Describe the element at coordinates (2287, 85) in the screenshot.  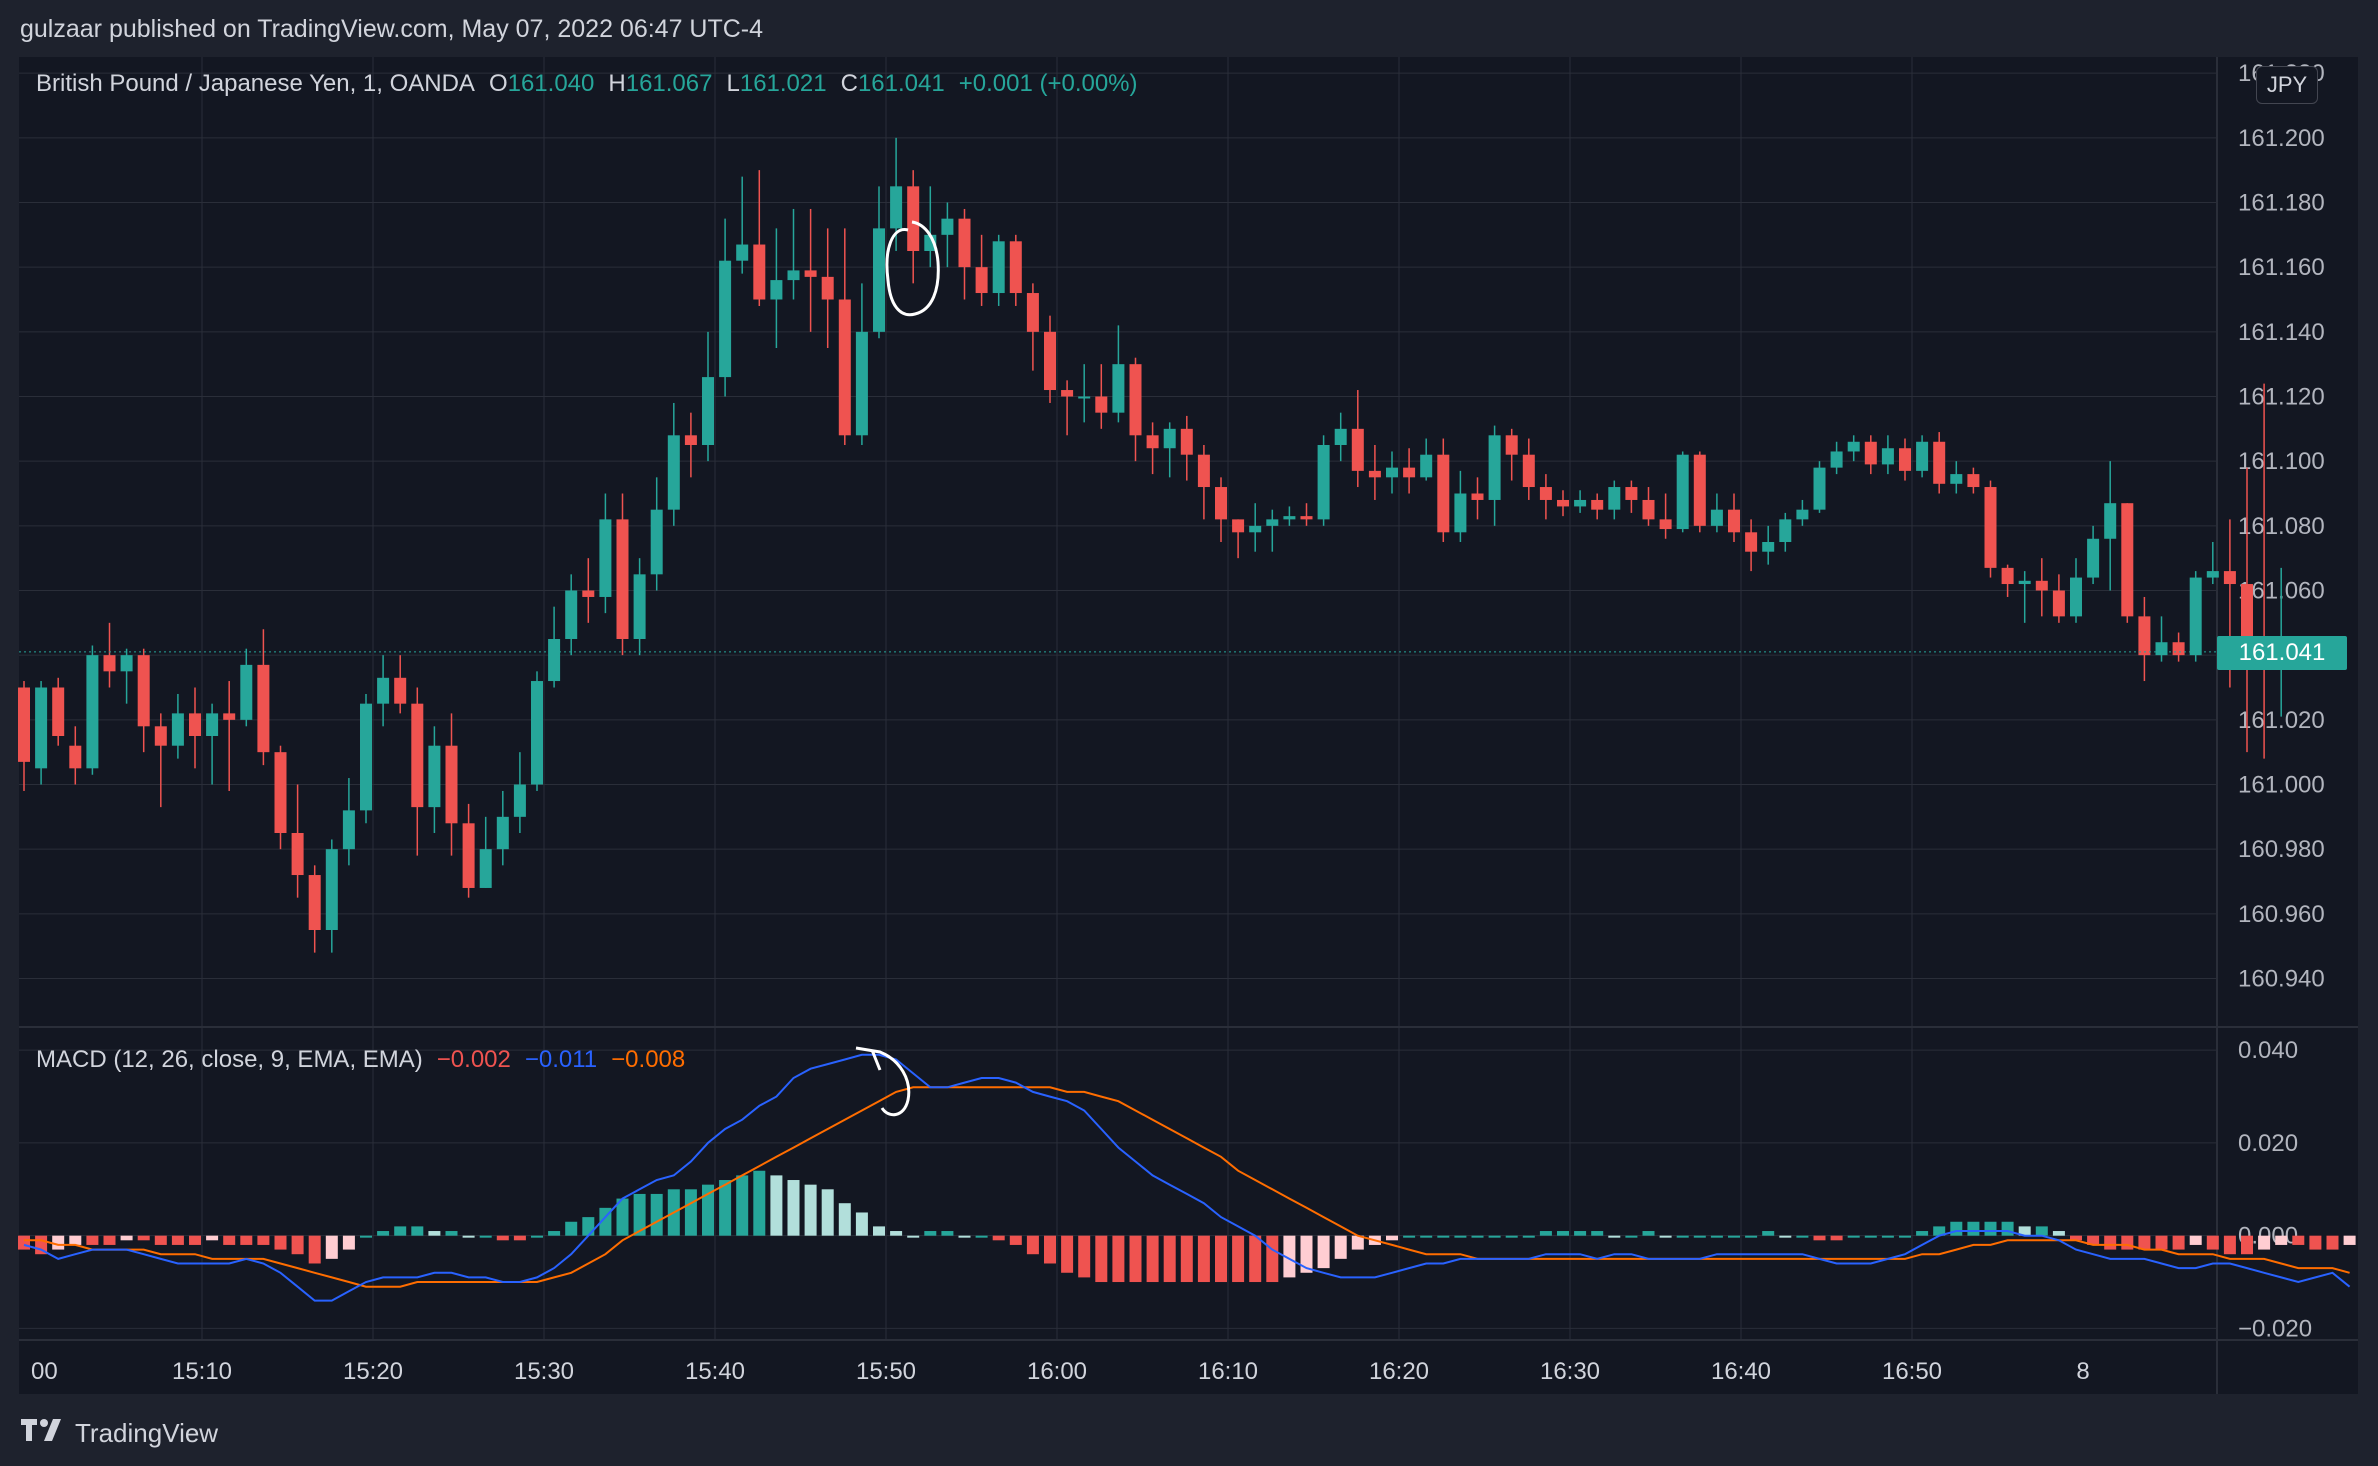
I see `currency-badge: JPY` at that location.